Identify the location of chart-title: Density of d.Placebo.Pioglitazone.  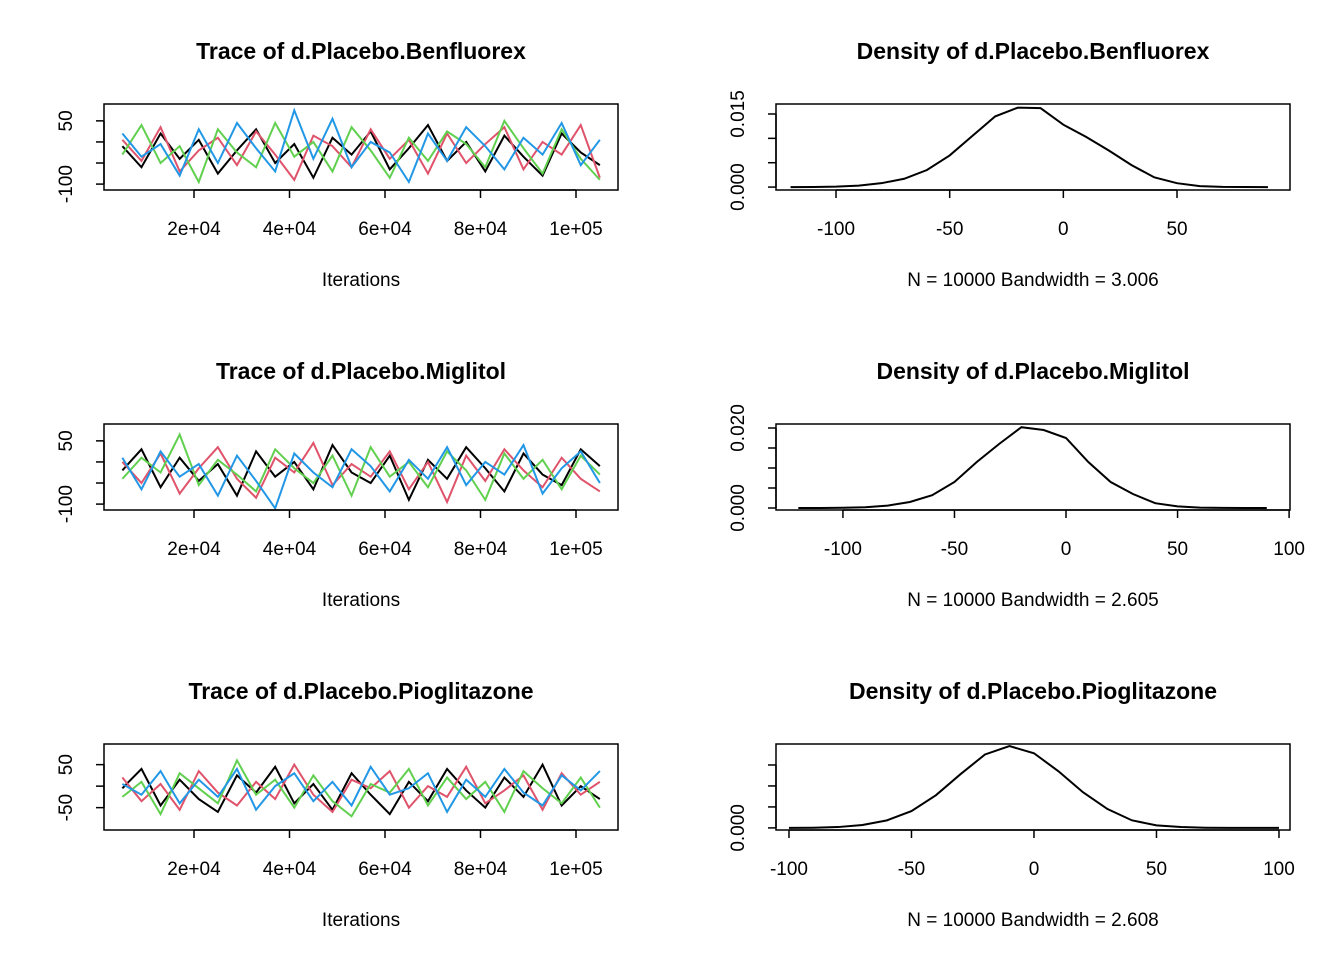
(1033, 691).